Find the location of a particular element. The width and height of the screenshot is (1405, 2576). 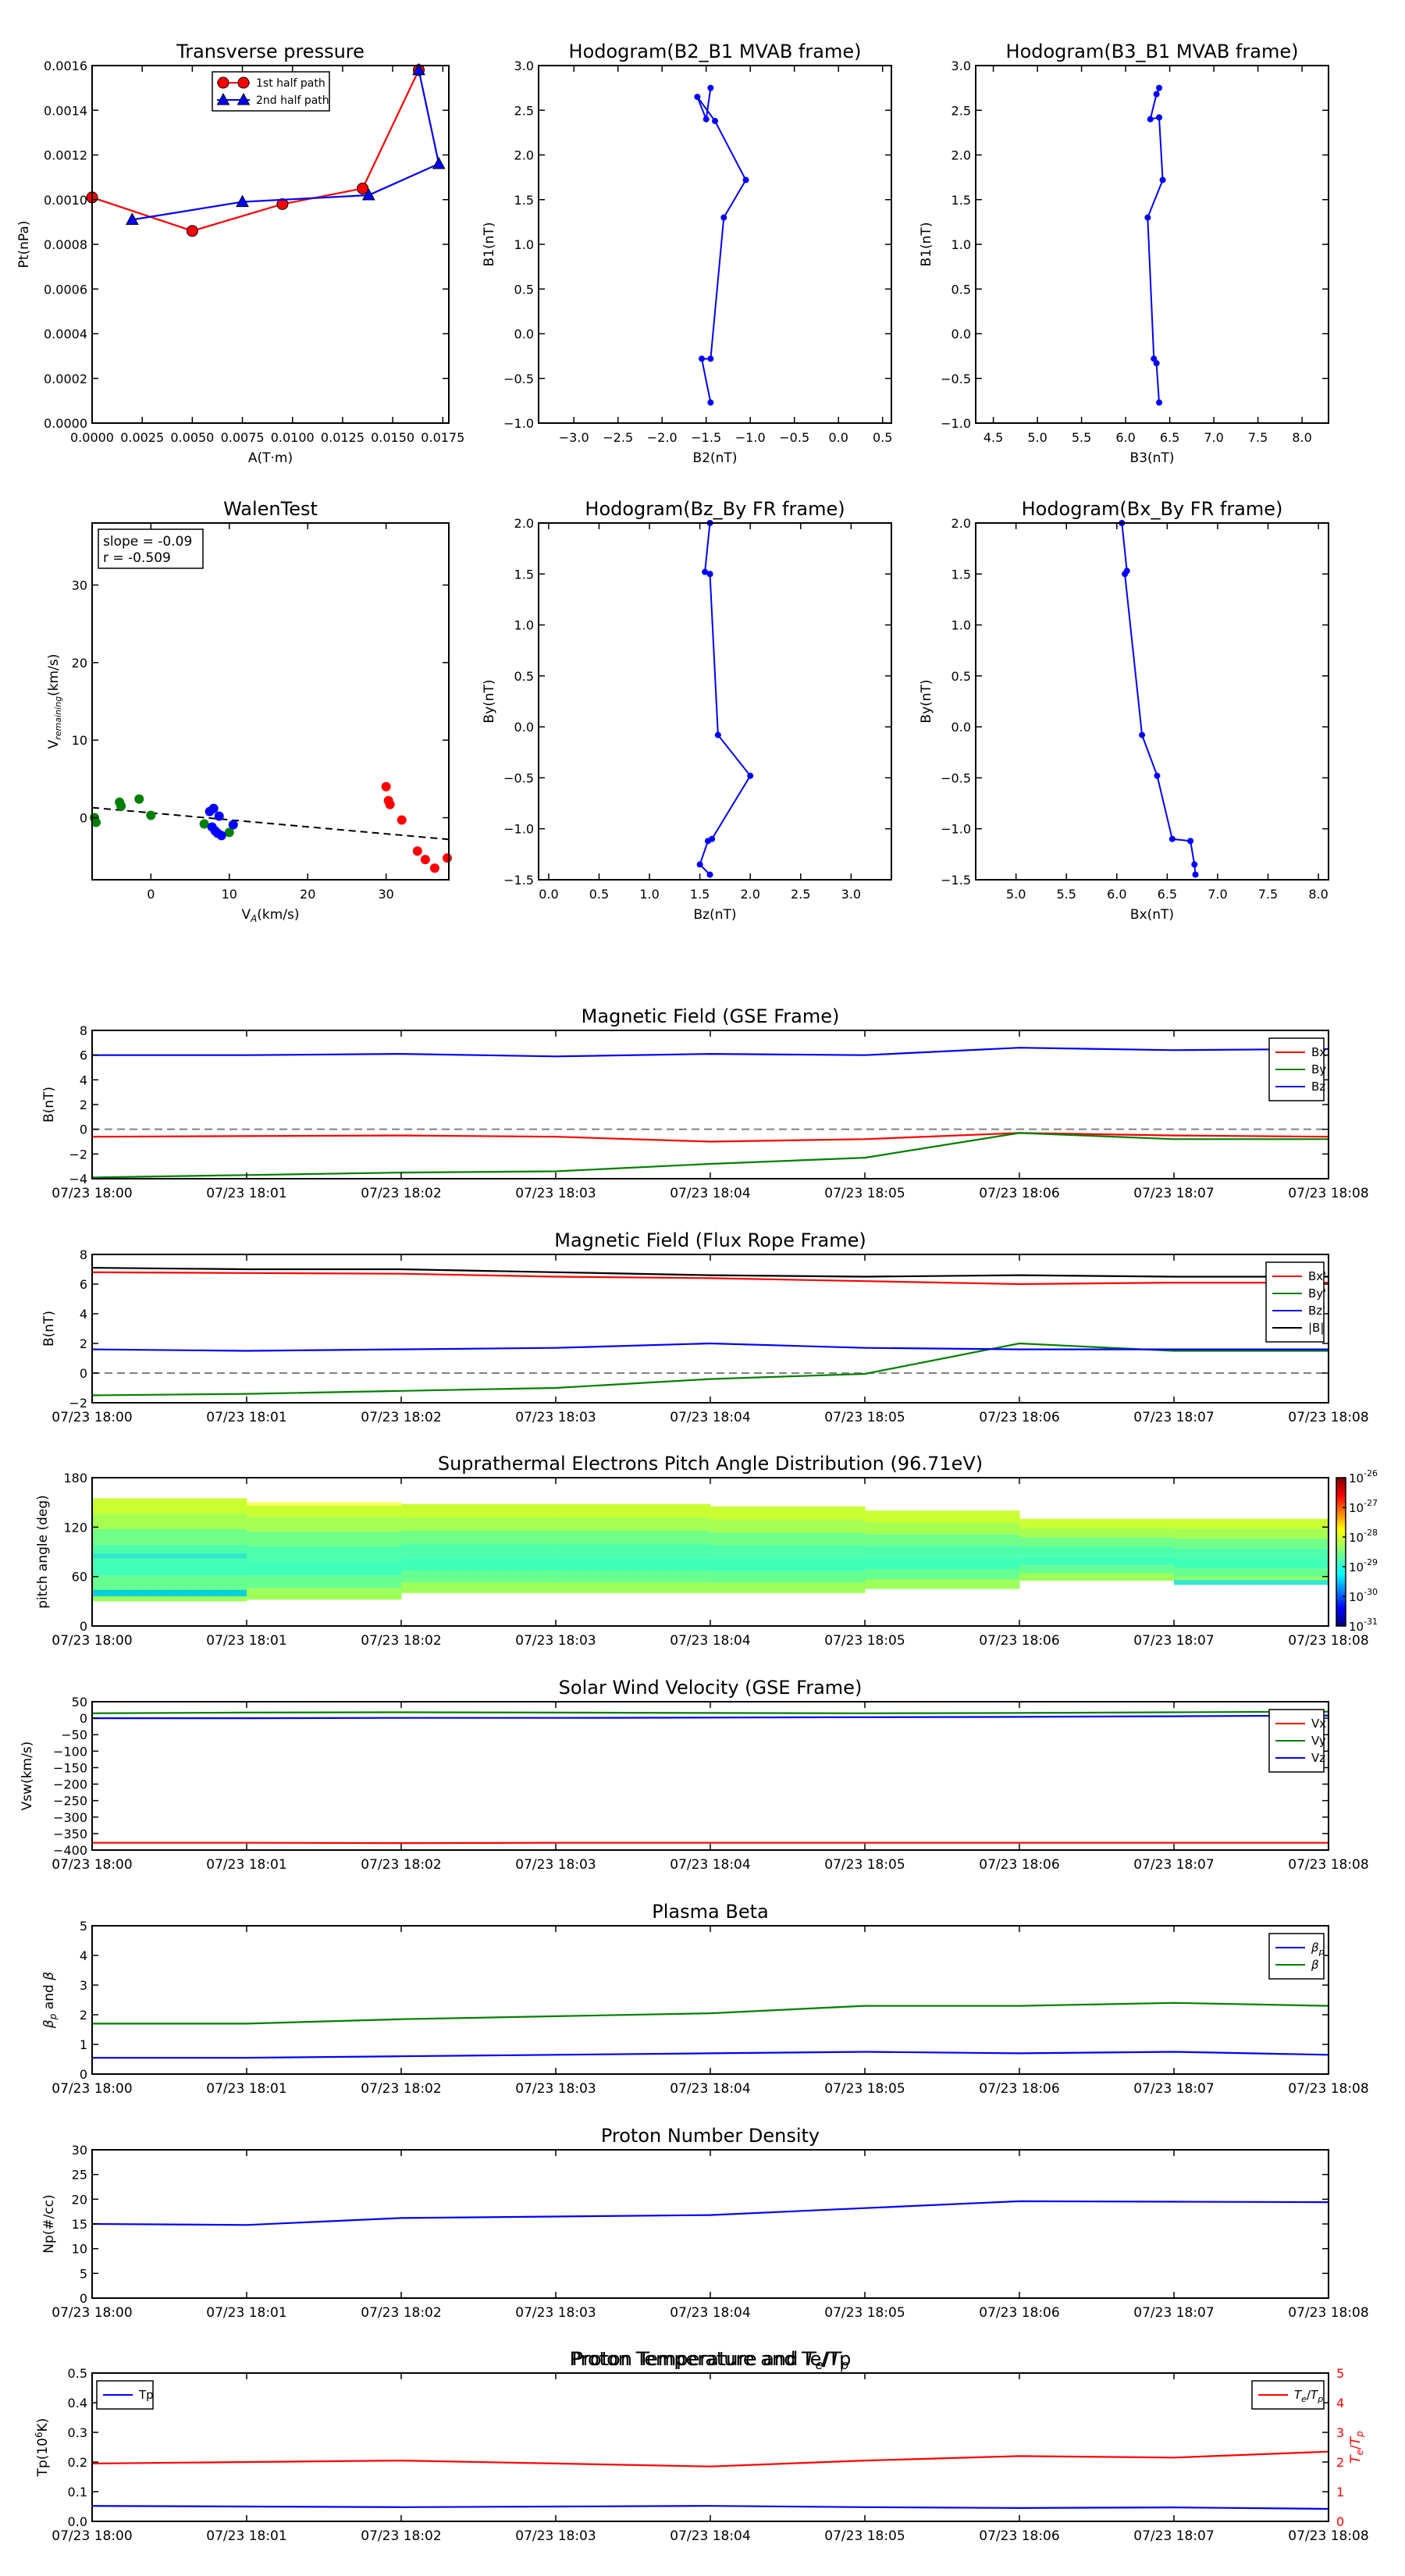

chart-title: Hodogram(B2_B1 MVAB frame) is located at coordinates (716, 51).